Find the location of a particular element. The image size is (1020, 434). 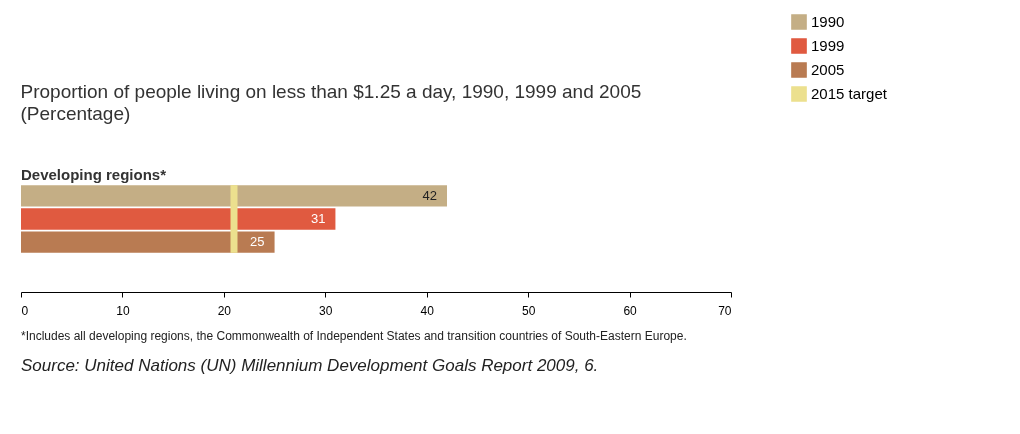

data-label: 25 is located at coordinates (257, 242).